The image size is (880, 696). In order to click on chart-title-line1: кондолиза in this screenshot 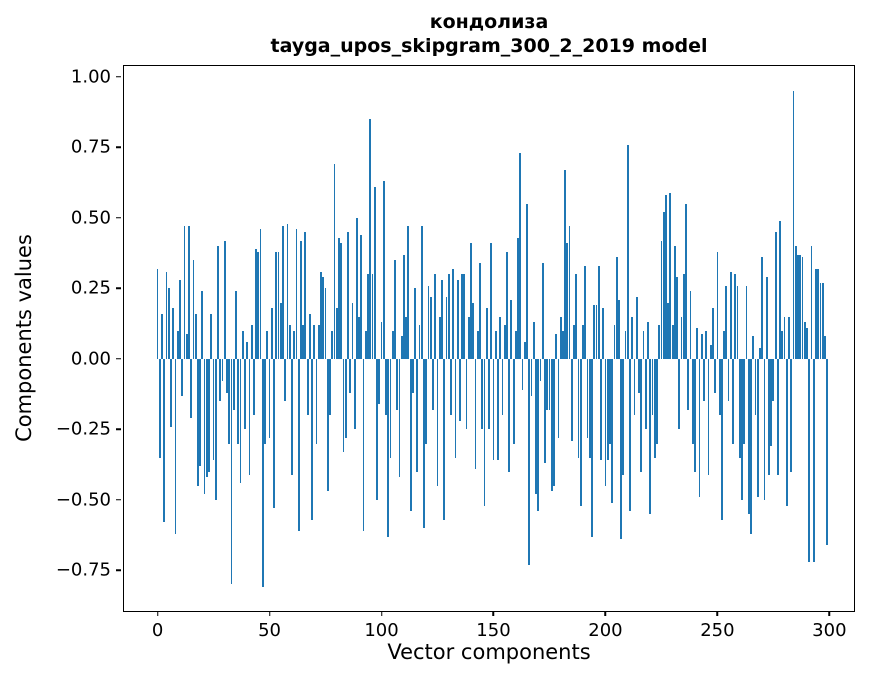, I will do `click(489, 22)`.